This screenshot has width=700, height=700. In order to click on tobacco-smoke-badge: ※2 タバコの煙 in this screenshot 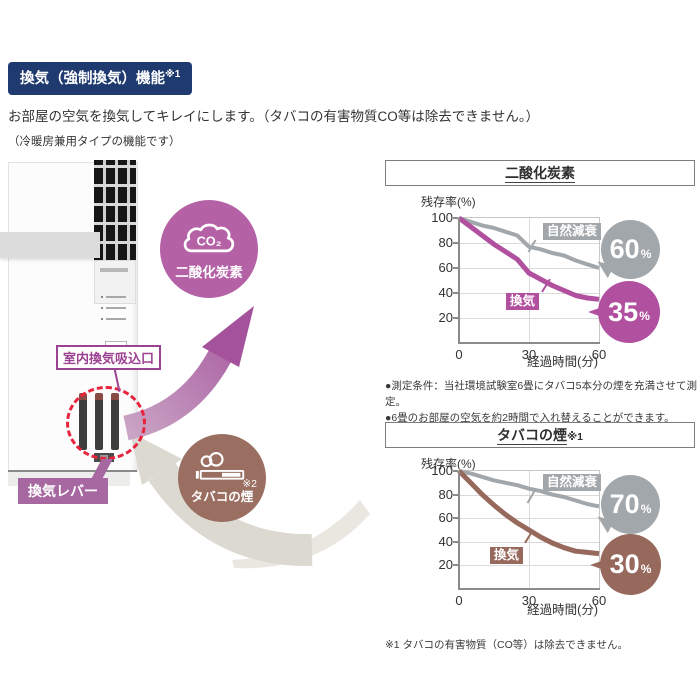, I will do `click(222, 478)`.